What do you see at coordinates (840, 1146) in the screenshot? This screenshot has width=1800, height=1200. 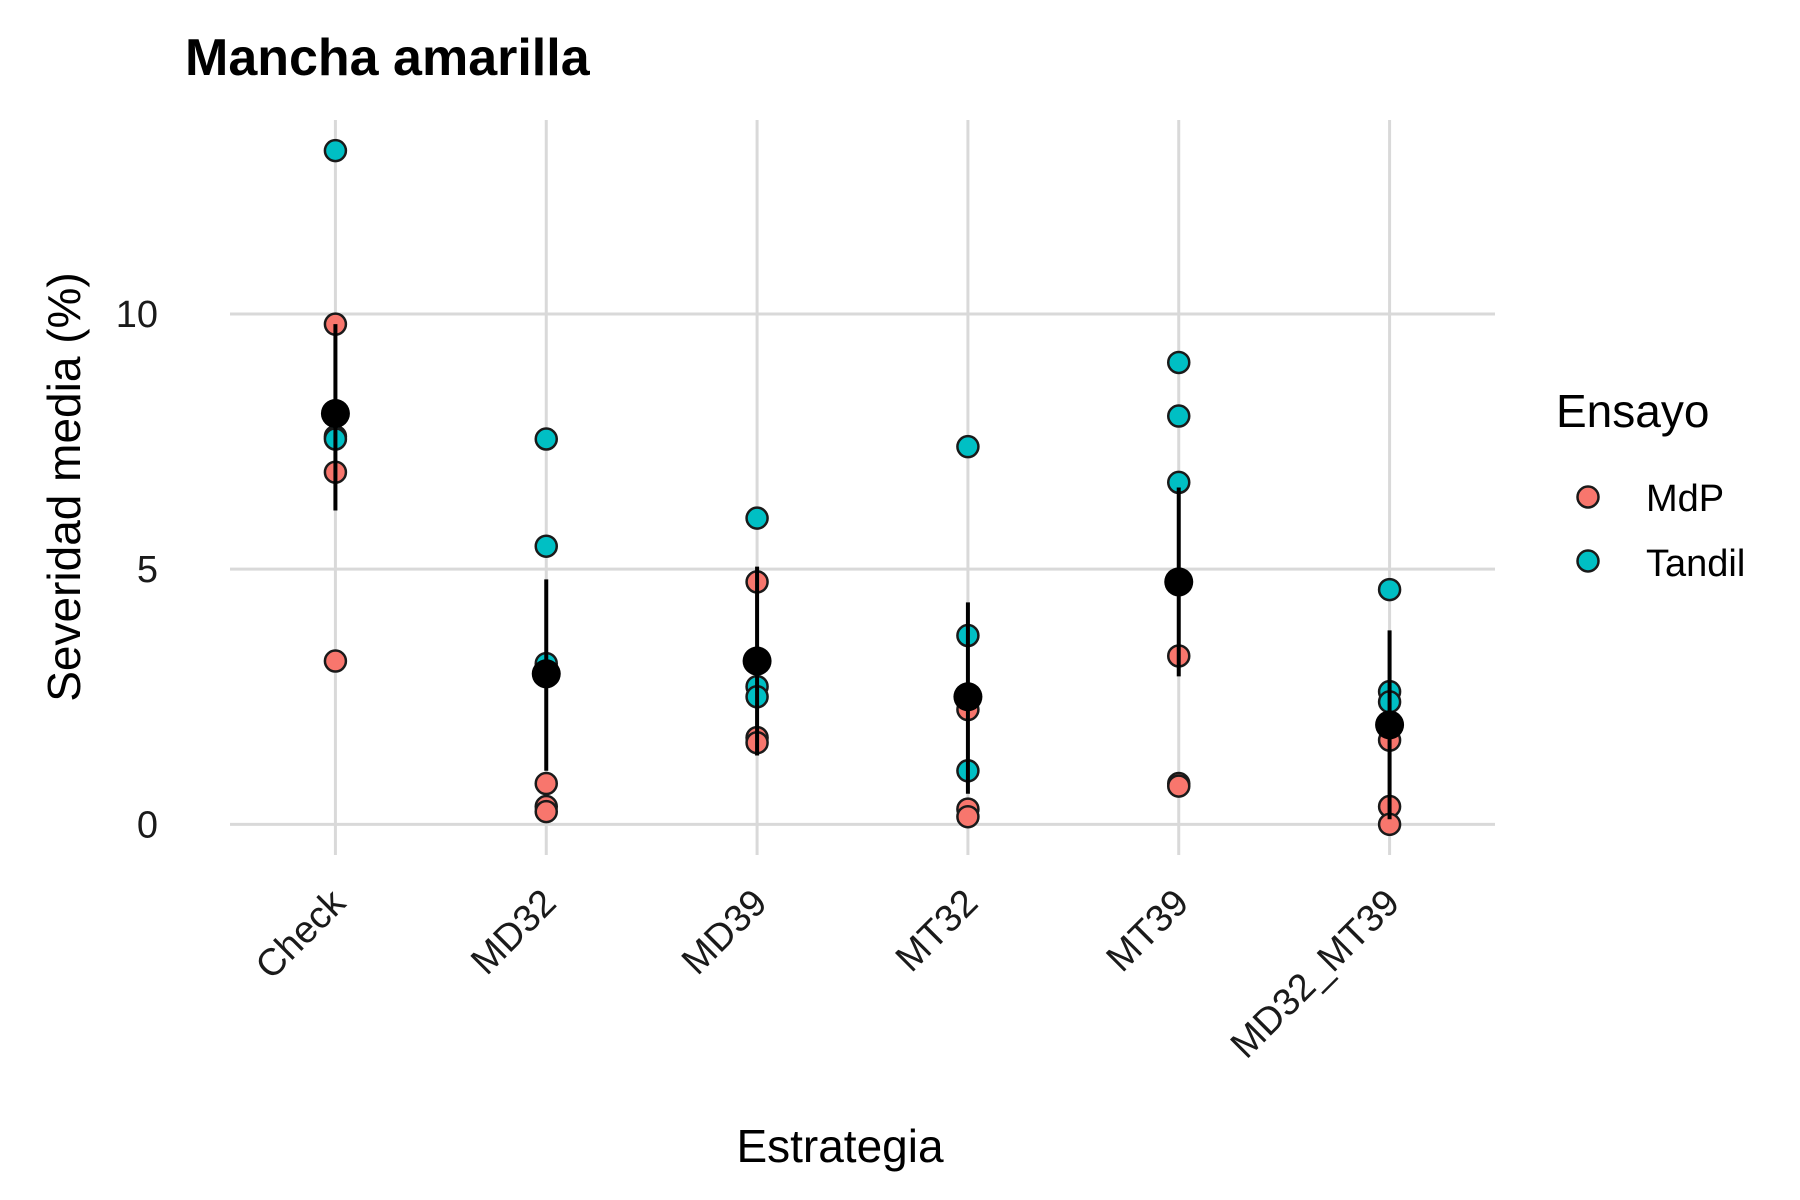 I see `x-axis-title: Estrategia` at bounding box center [840, 1146].